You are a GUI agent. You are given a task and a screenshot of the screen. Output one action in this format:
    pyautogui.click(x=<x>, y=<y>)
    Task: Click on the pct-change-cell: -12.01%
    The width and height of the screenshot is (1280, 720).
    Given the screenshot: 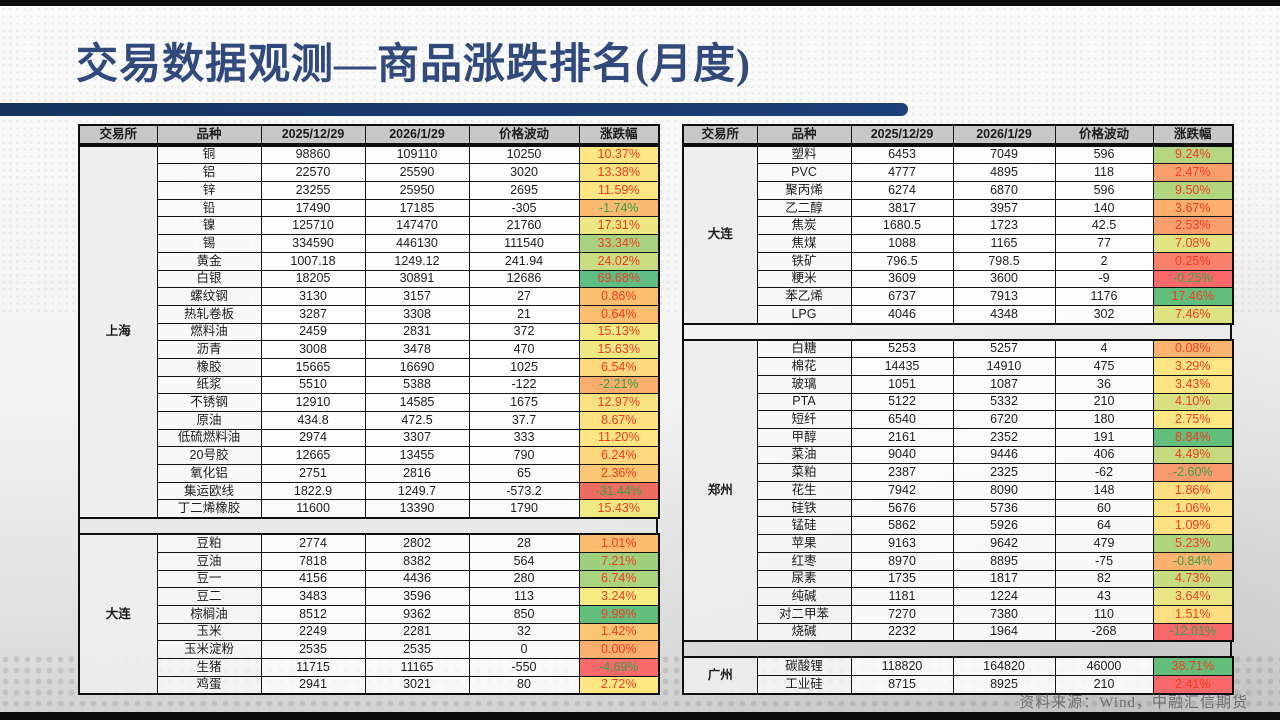 What is the action you would take?
    pyautogui.click(x=1193, y=632)
    